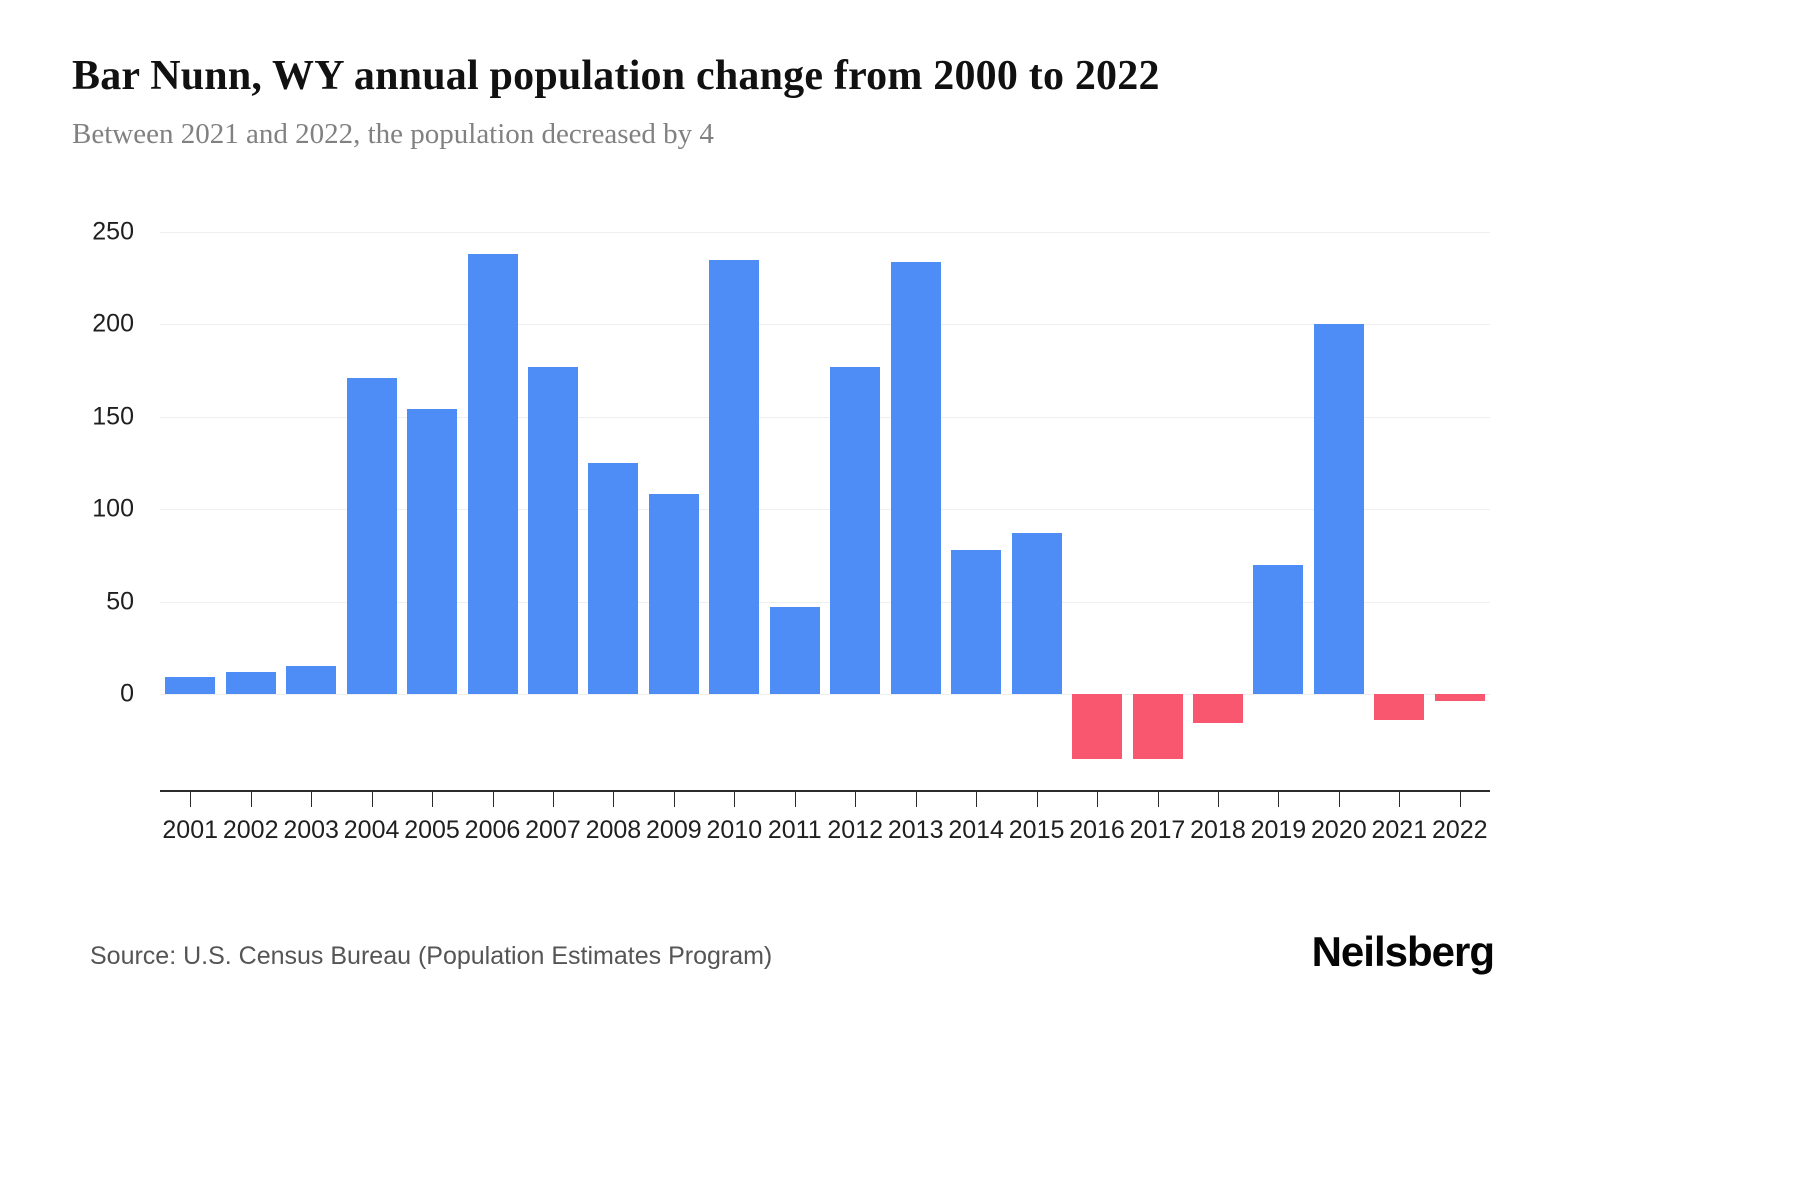 This screenshot has width=1800, height=1200. What do you see at coordinates (916, 799) in the screenshot?
I see `x-tick-2013` at bounding box center [916, 799].